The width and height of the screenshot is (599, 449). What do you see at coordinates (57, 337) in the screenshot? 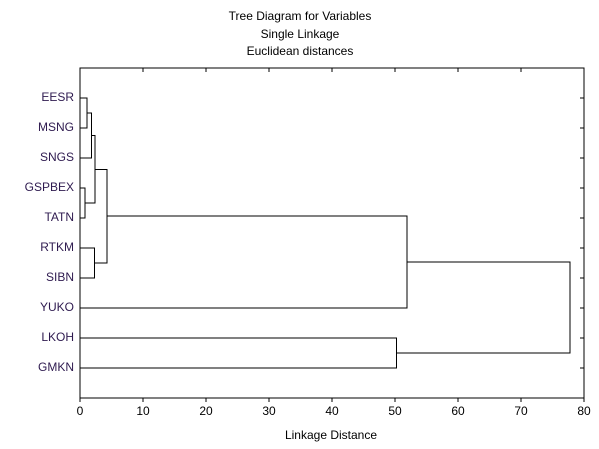
I see `leaf-label: LKOH` at bounding box center [57, 337].